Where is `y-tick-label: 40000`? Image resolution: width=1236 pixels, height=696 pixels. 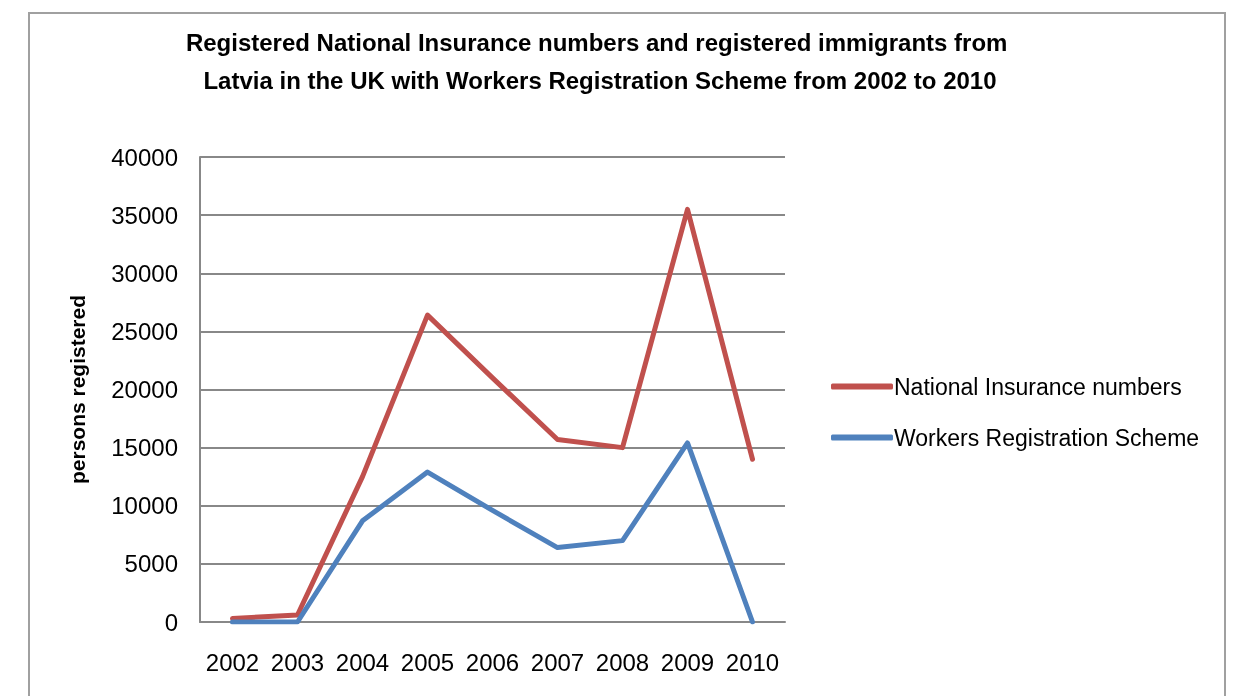
y-tick-label: 40000 is located at coordinates (144, 157).